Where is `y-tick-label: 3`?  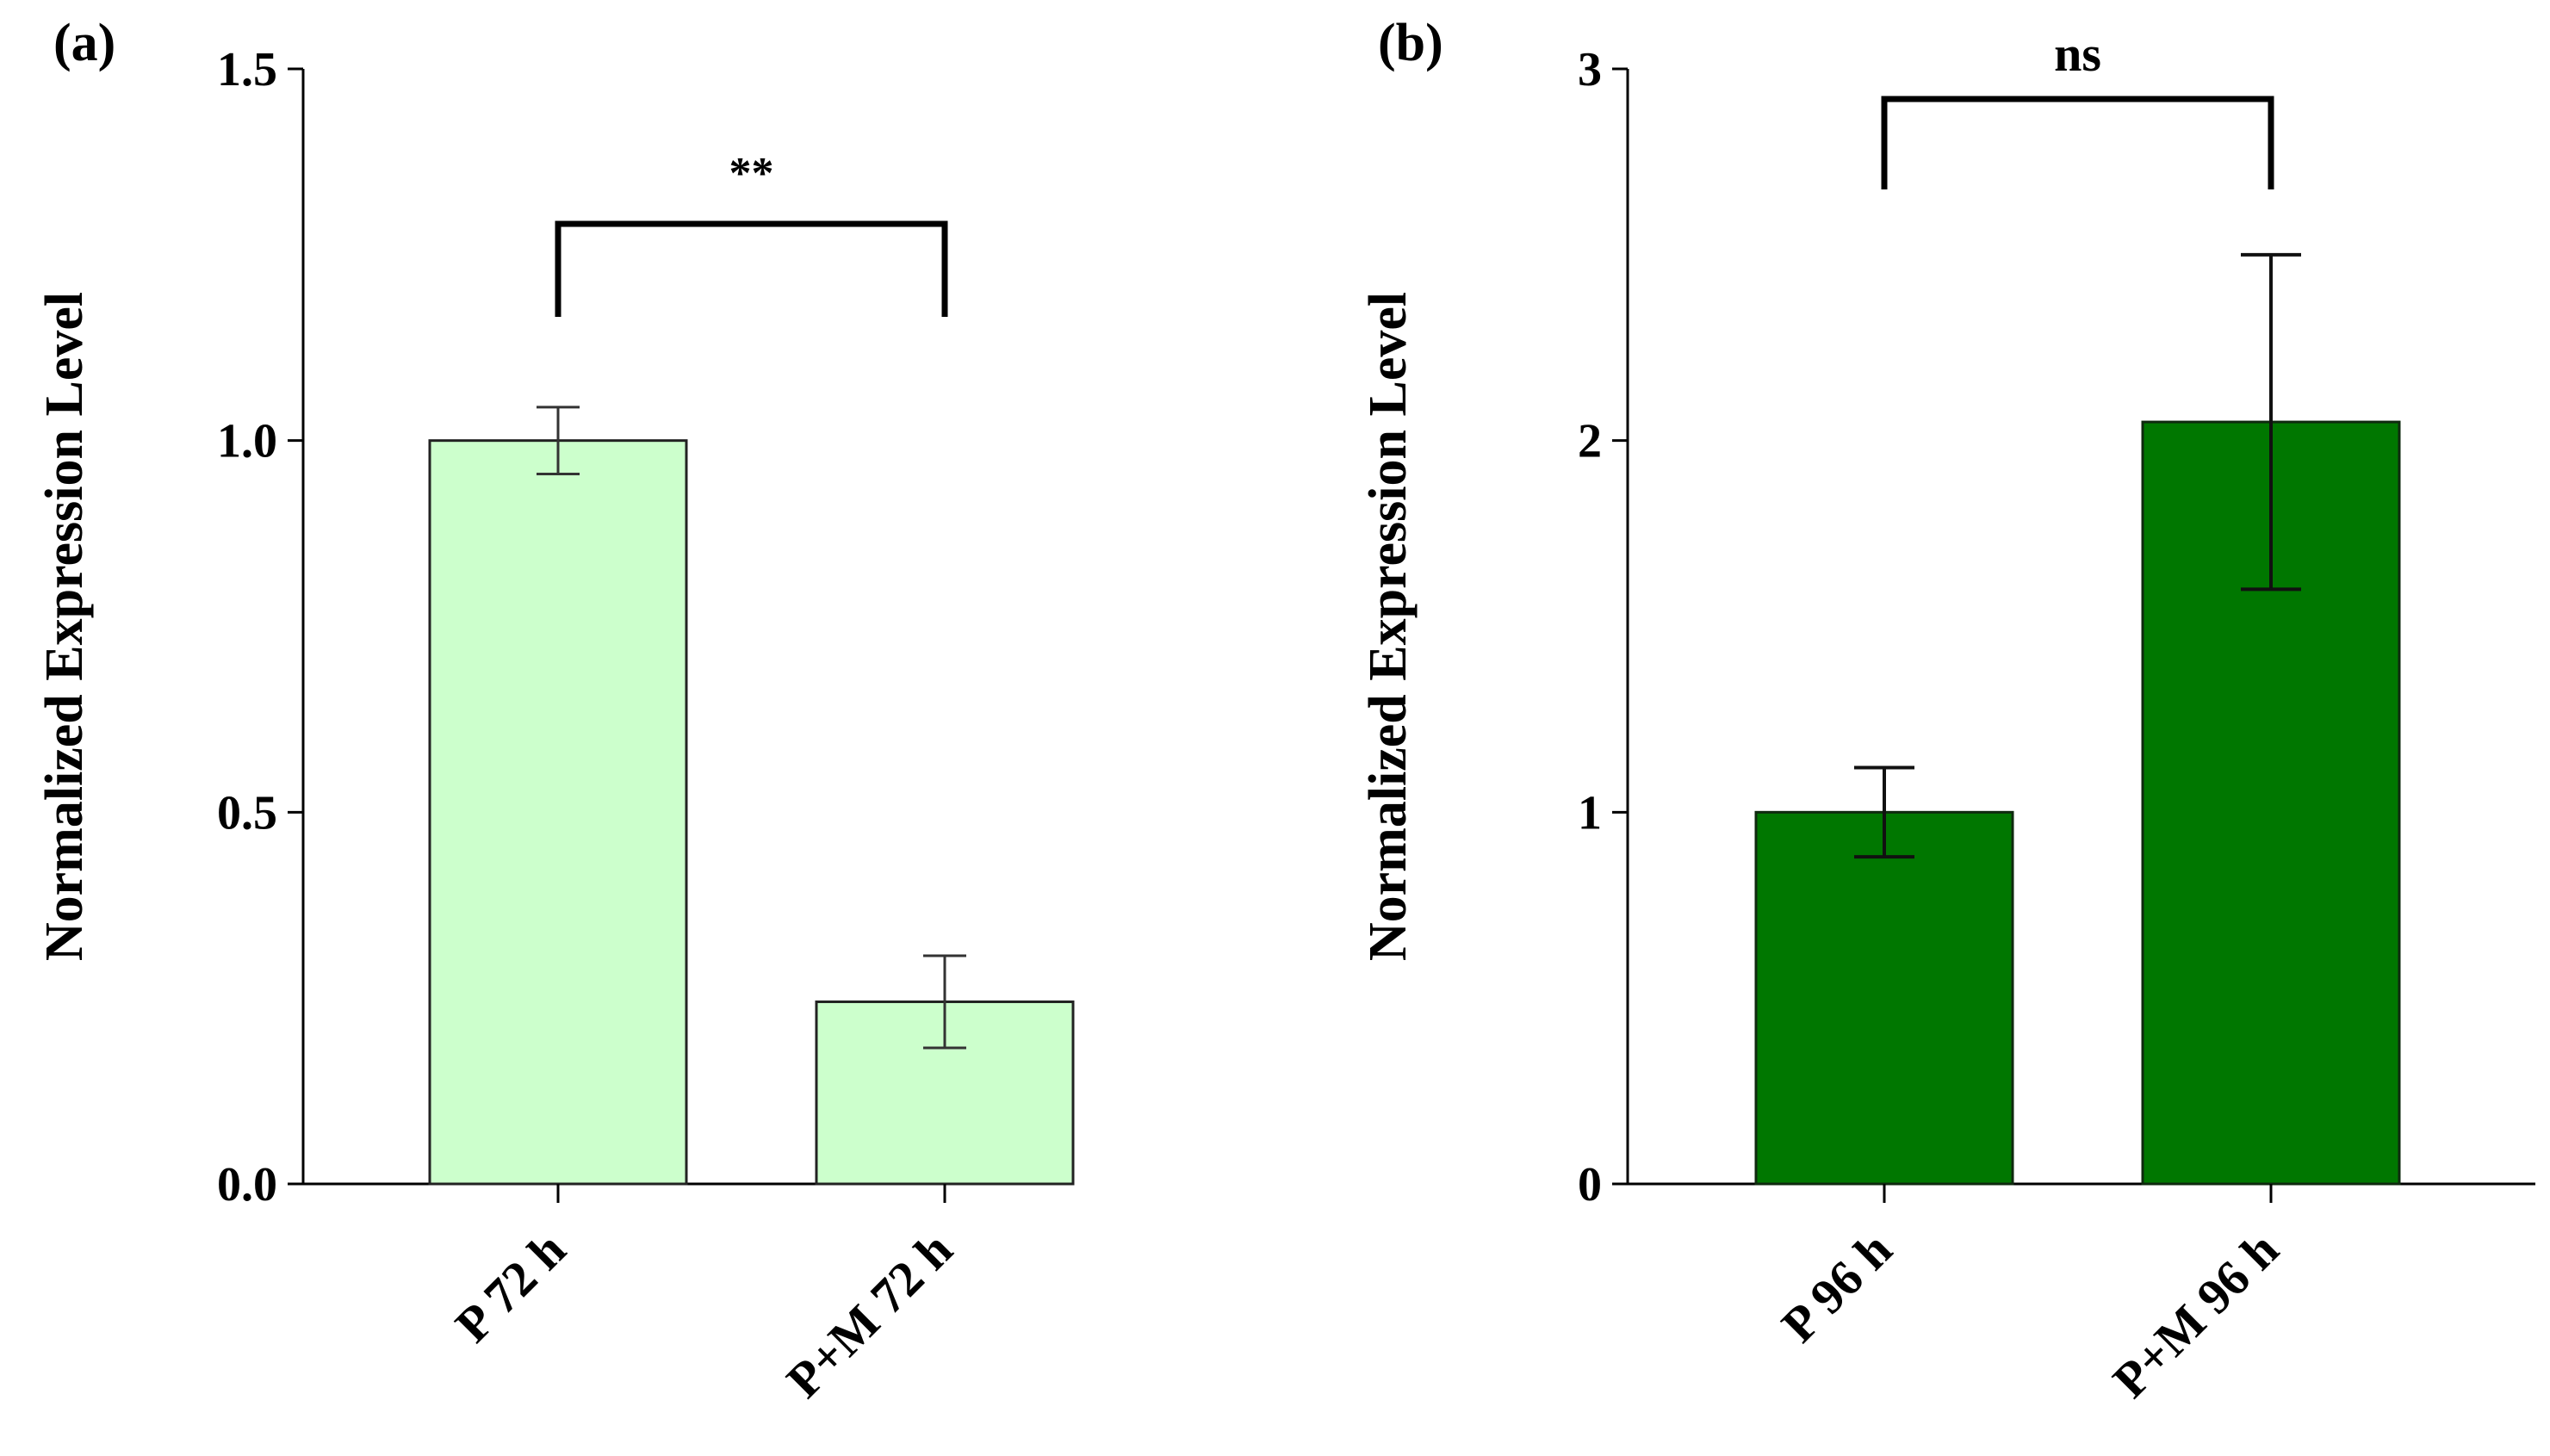 y-tick-label: 3 is located at coordinates (1590, 70).